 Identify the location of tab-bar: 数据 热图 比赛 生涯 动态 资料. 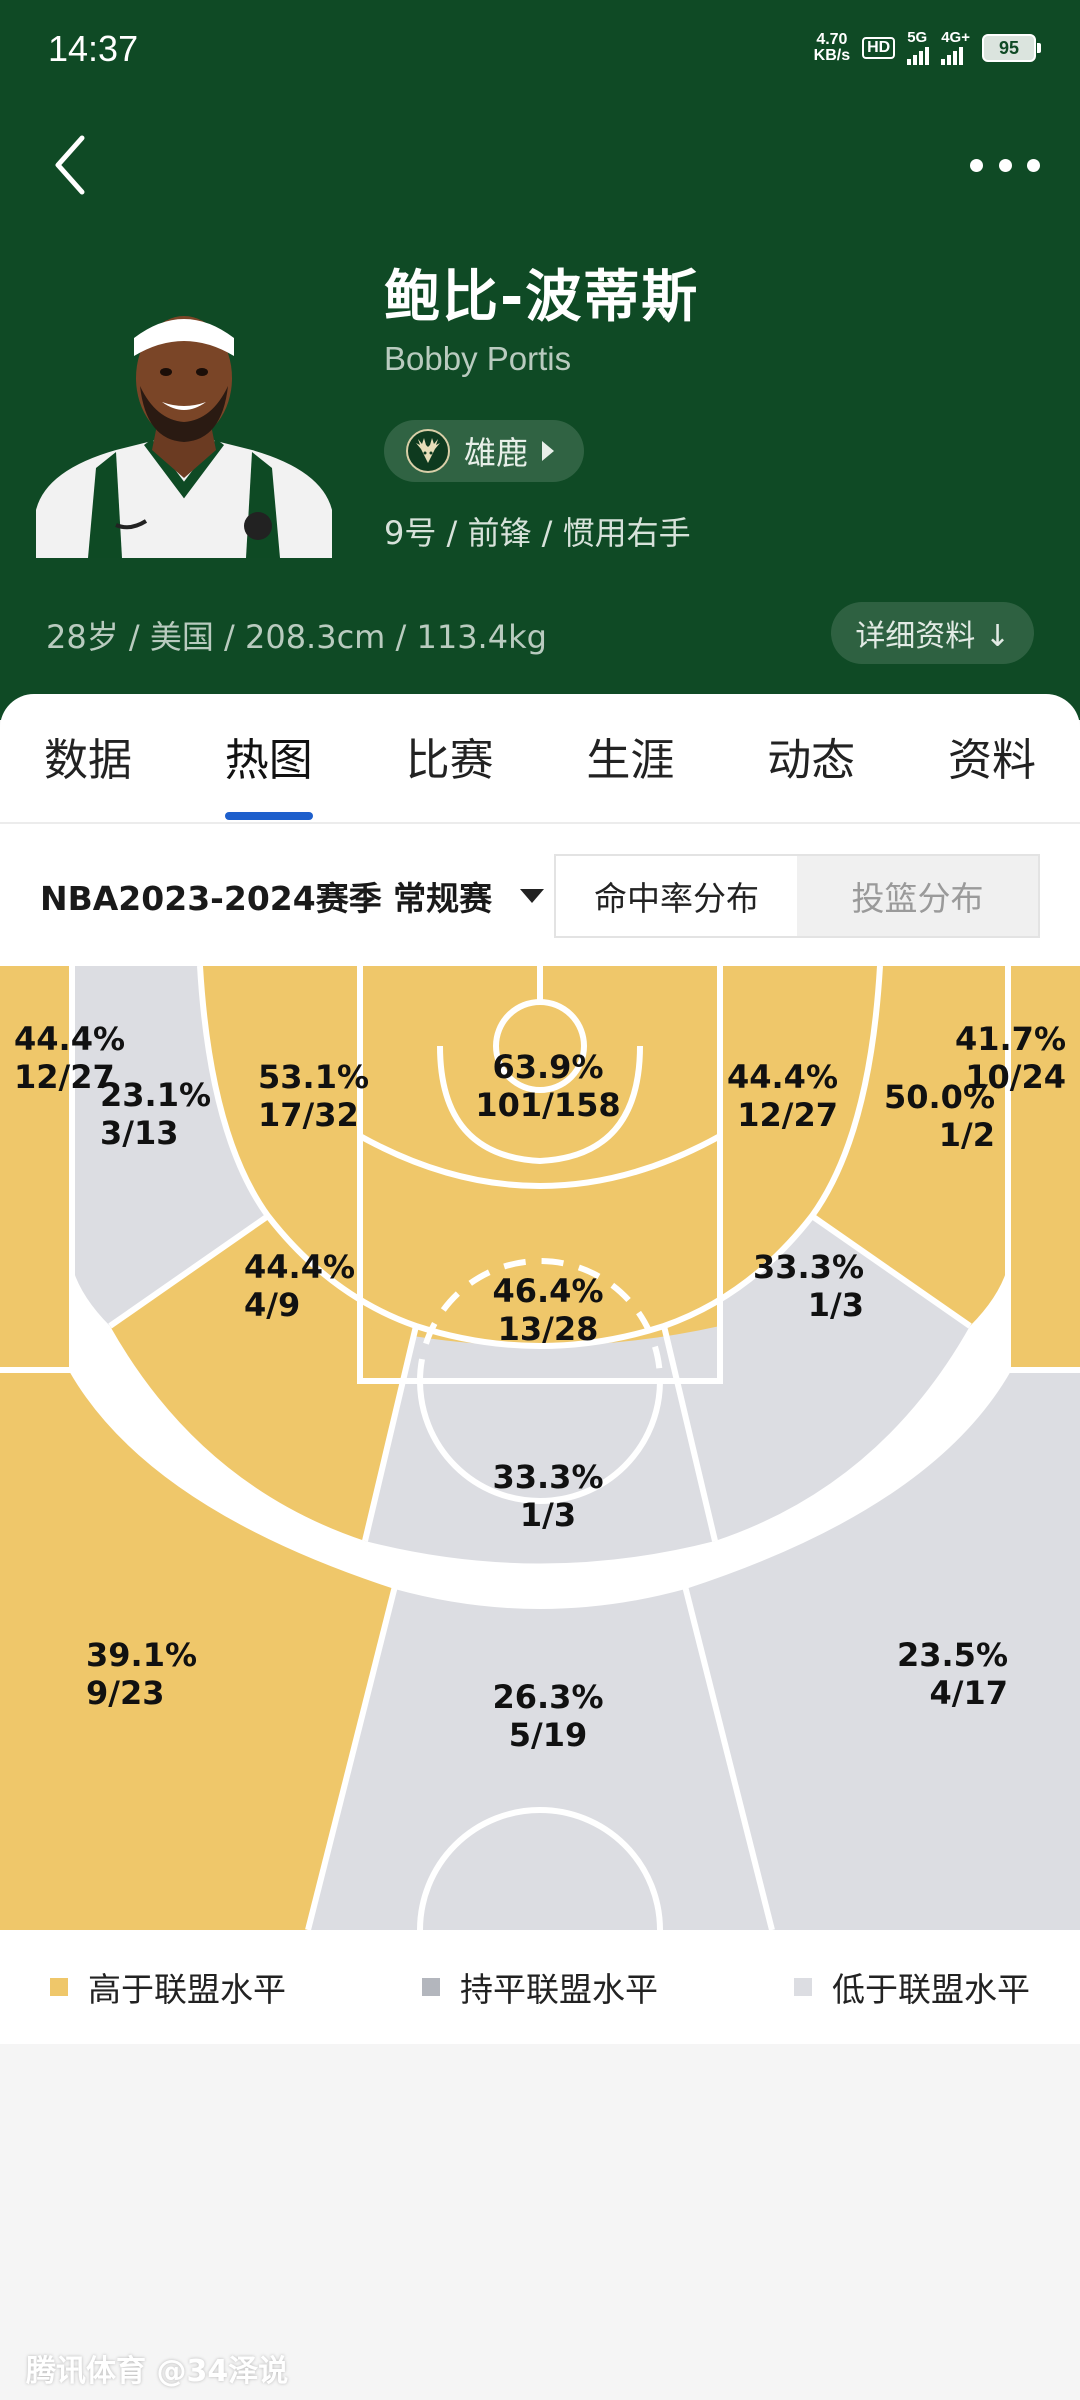
(540, 759).